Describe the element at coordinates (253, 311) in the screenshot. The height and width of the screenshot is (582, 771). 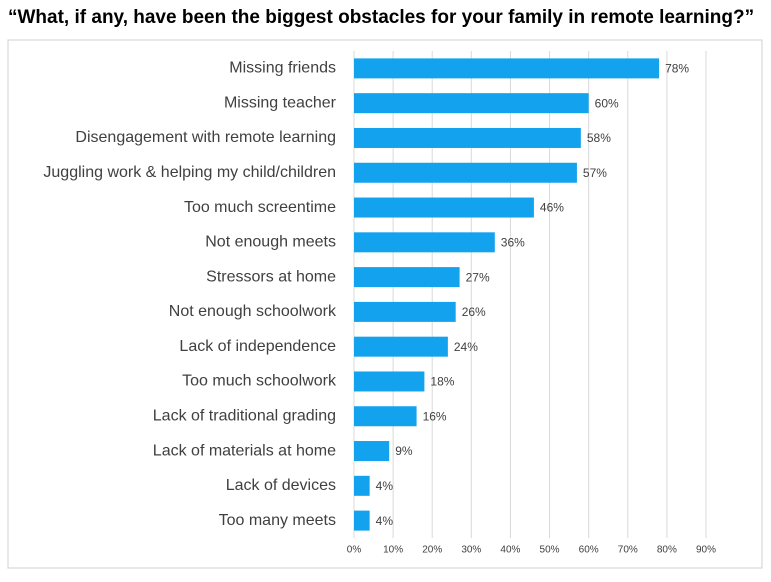
I see `category-label: Not enough schoolwork` at that location.